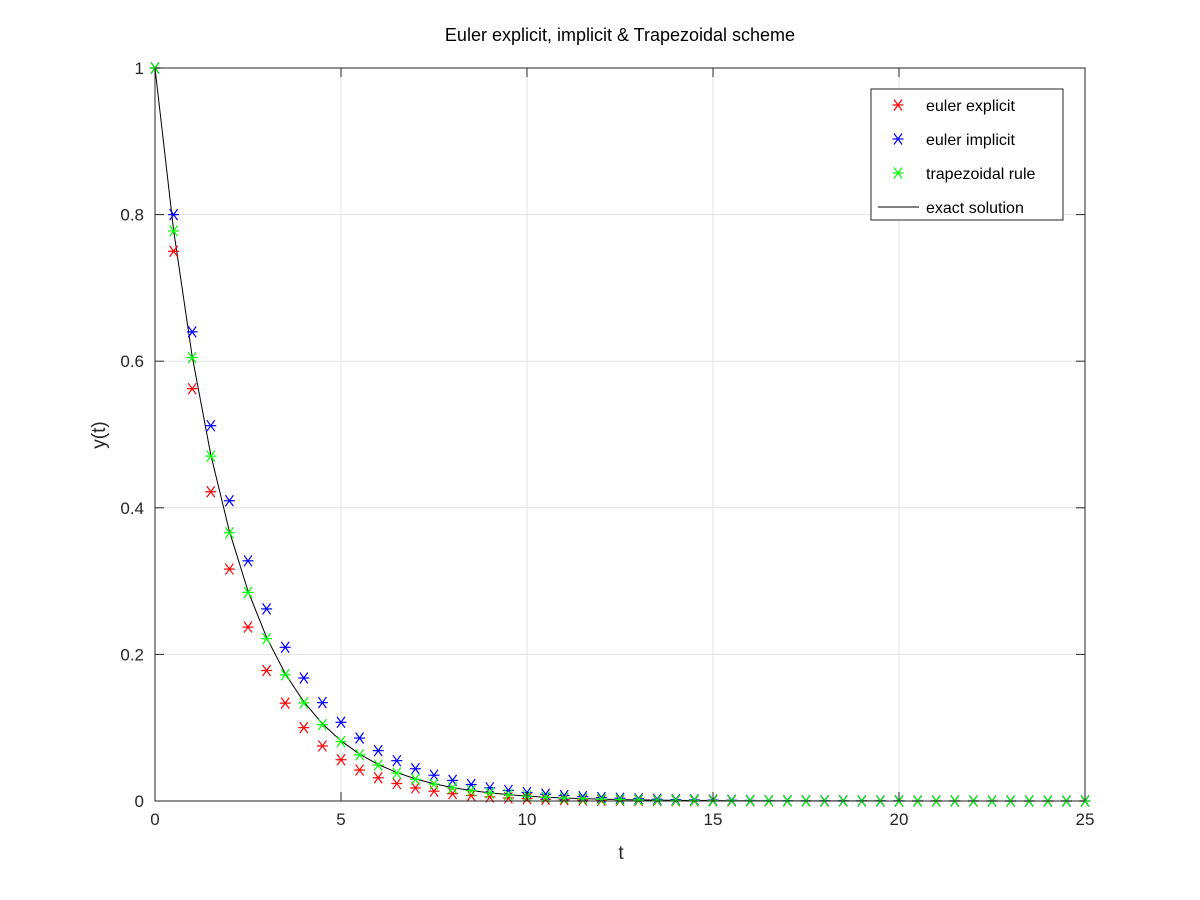  I want to click on legend-box, so click(967, 154).